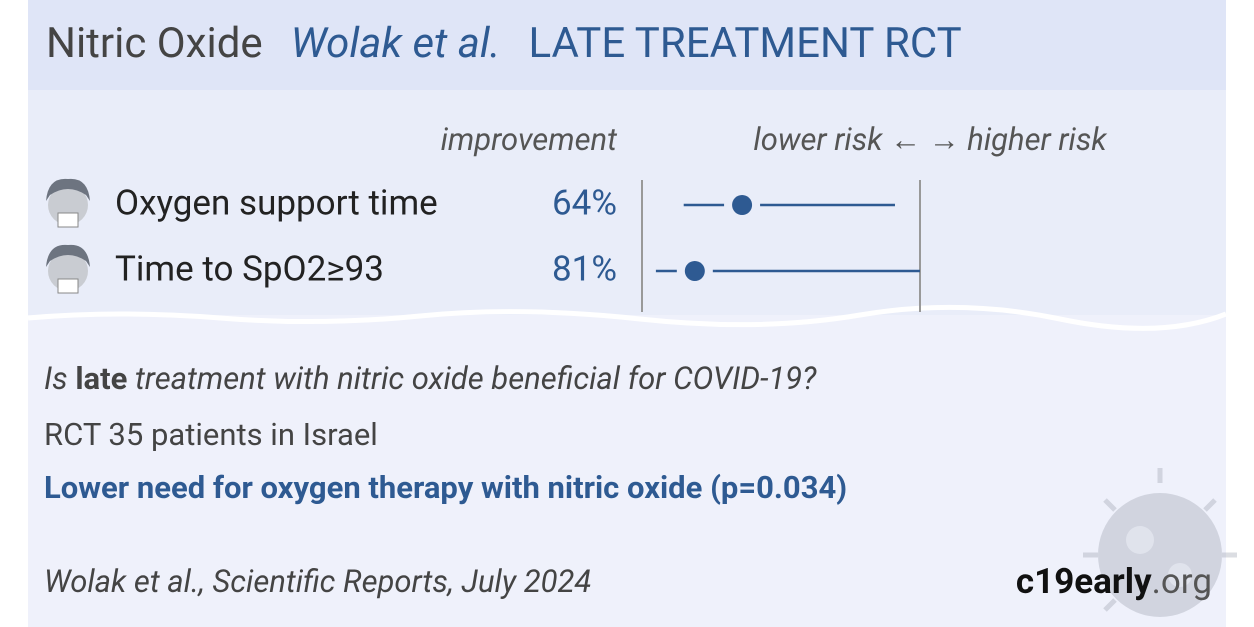 The image size is (1254, 627). I want to click on title-subject: Nitric Oxide, so click(154, 43).